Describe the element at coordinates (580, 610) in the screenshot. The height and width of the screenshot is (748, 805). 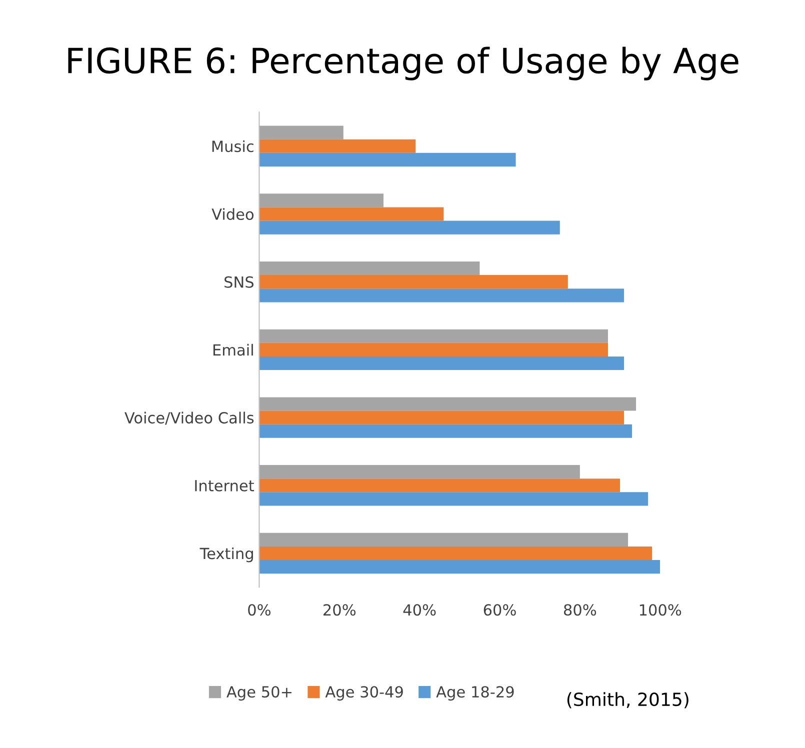
I see `x-tick-label: 80%` at that location.